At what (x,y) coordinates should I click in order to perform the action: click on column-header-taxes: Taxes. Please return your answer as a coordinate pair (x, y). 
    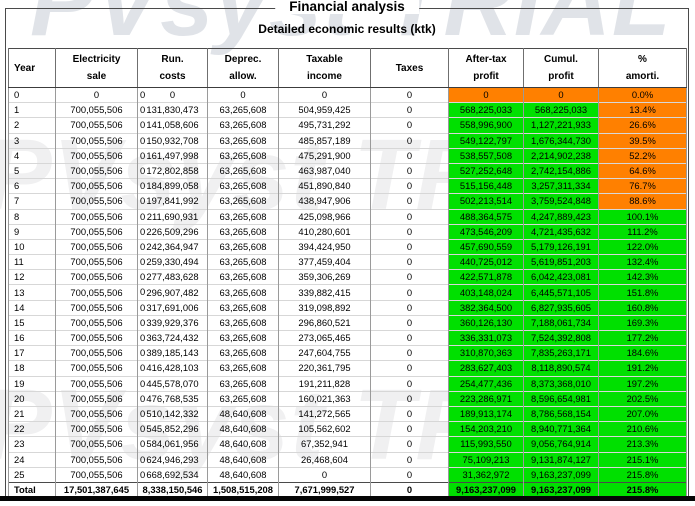
    Looking at the image, I should click on (409, 68).